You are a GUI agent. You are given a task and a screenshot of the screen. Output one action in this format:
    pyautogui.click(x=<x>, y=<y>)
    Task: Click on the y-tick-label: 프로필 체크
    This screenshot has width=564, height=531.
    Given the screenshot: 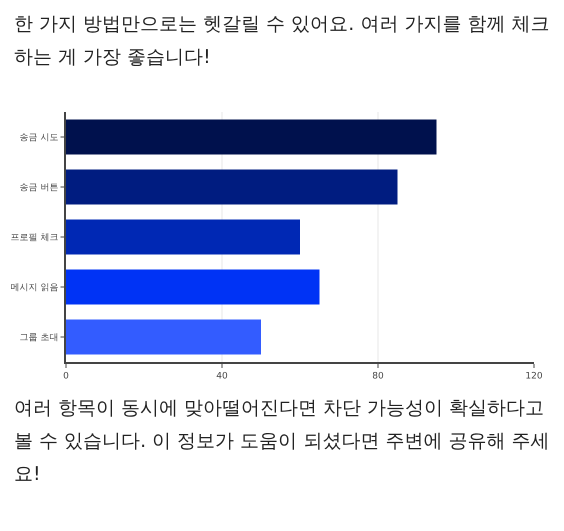 What is the action you would take?
    pyautogui.click(x=34, y=238)
    